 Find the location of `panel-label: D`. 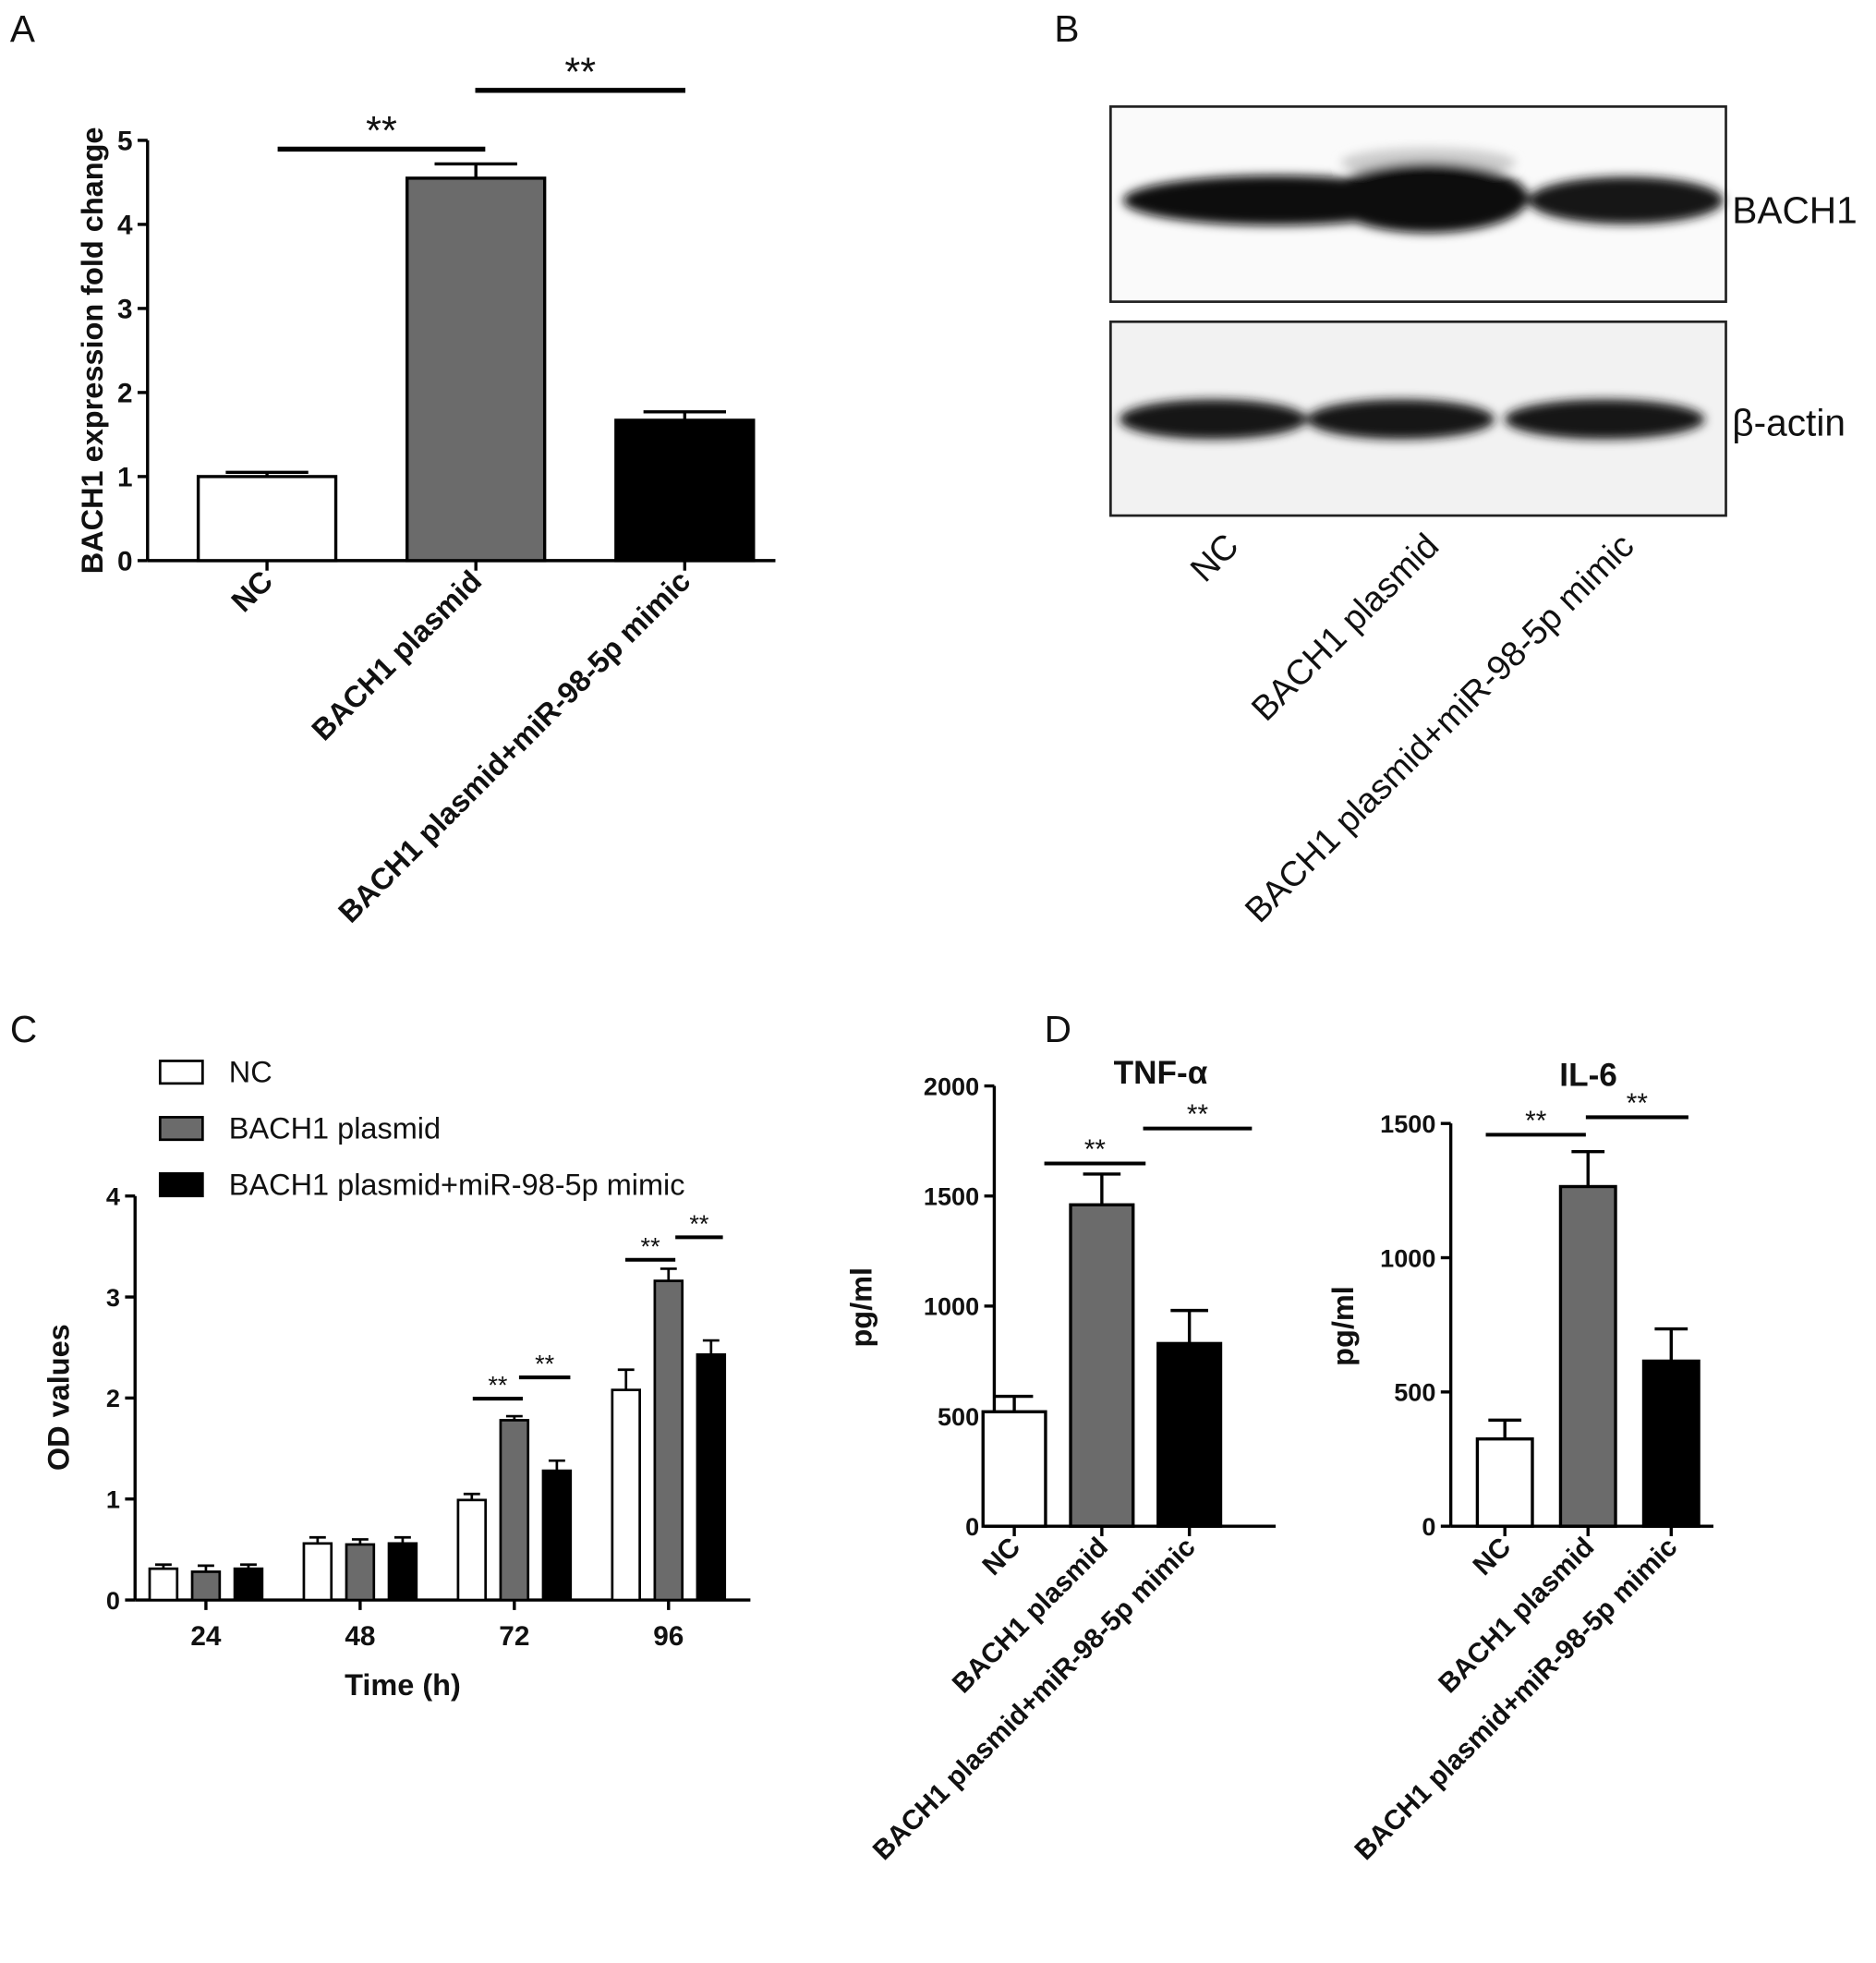

panel-label: D is located at coordinates (1058, 1029).